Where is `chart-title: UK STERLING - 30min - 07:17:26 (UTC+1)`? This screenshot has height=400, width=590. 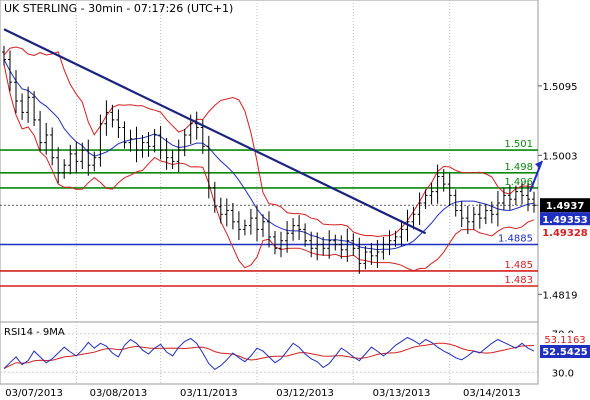
chart-title: UK STERLING - 30min - 07:17:26 (UTC+1) is located at coordinates (118, 8).